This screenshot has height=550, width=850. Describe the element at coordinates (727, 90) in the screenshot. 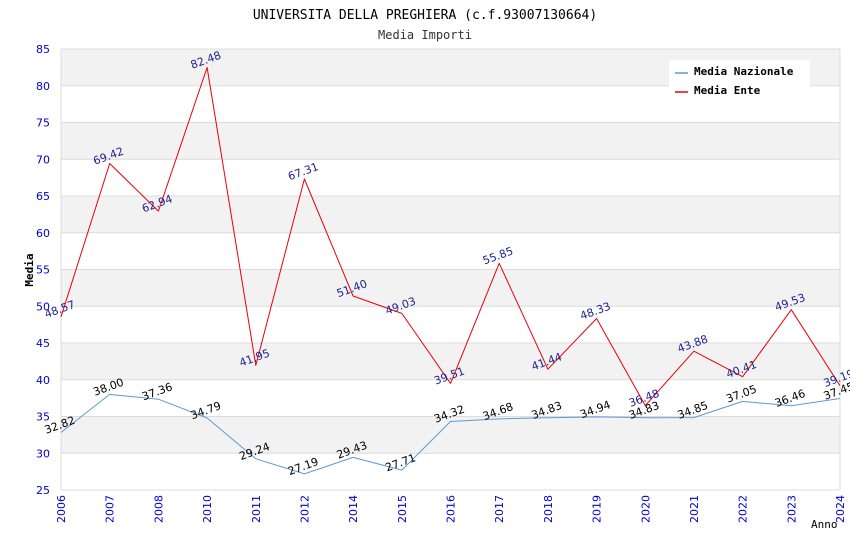

I see `legend-label-media-ente: Media Ente` at that location.